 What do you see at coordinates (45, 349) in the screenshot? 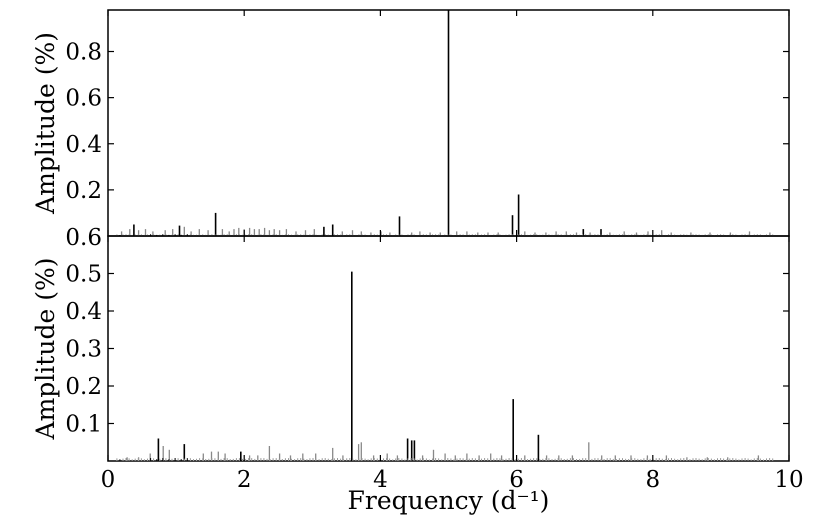
I see `bottom-ylabel: Amplitude (%)` at bounding box center [45, 349].